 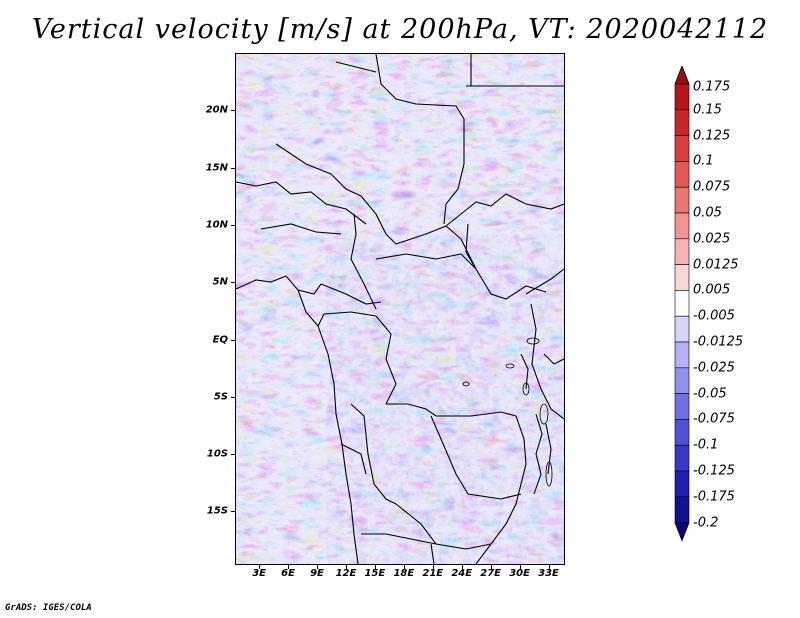 I want to click on colorbar-level-label: -0.125, so click(x=714, y=471).